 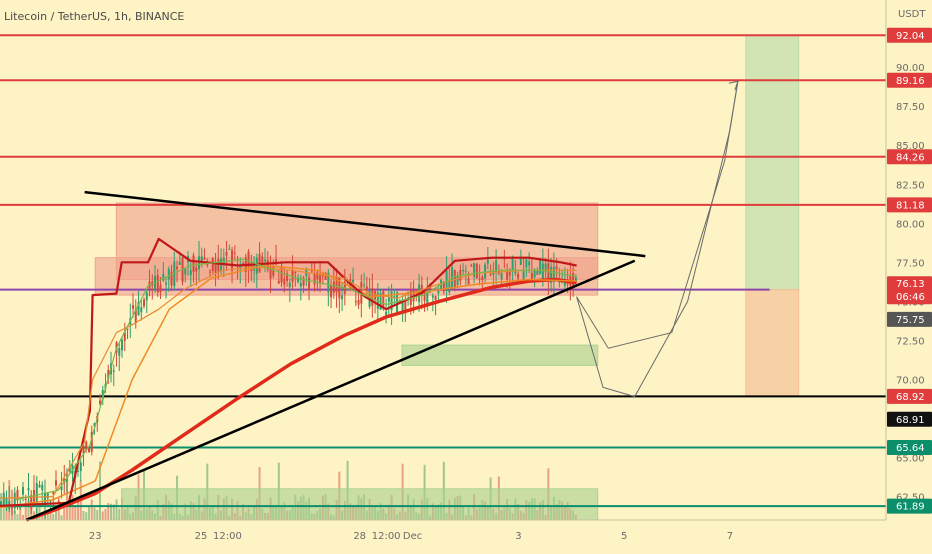 What do you see at coordinates (657, 239) in the screenshot?
I see `projection-paths` at bounding box center [657, 239].